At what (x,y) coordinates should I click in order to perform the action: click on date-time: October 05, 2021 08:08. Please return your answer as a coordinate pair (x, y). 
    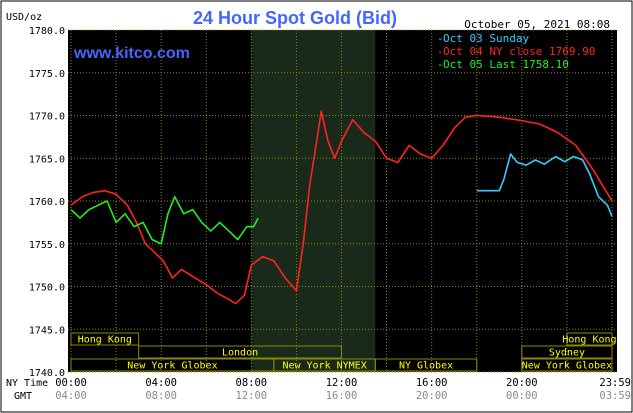
    Looking at the image, I should click on (537, 24).